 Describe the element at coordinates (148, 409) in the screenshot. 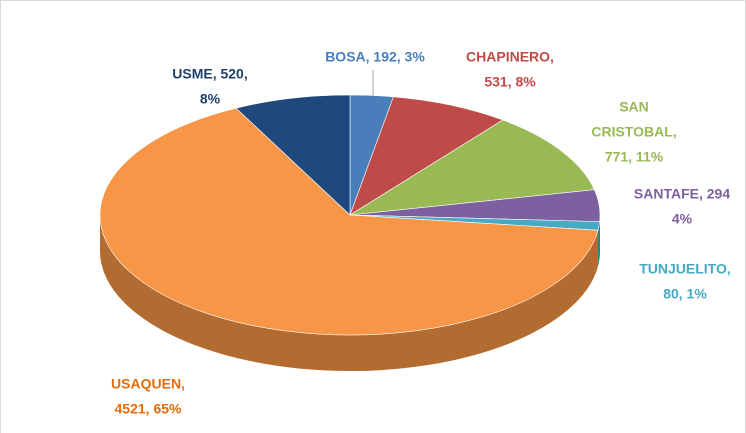

I see `data-label: 4521, 65%` at that location.